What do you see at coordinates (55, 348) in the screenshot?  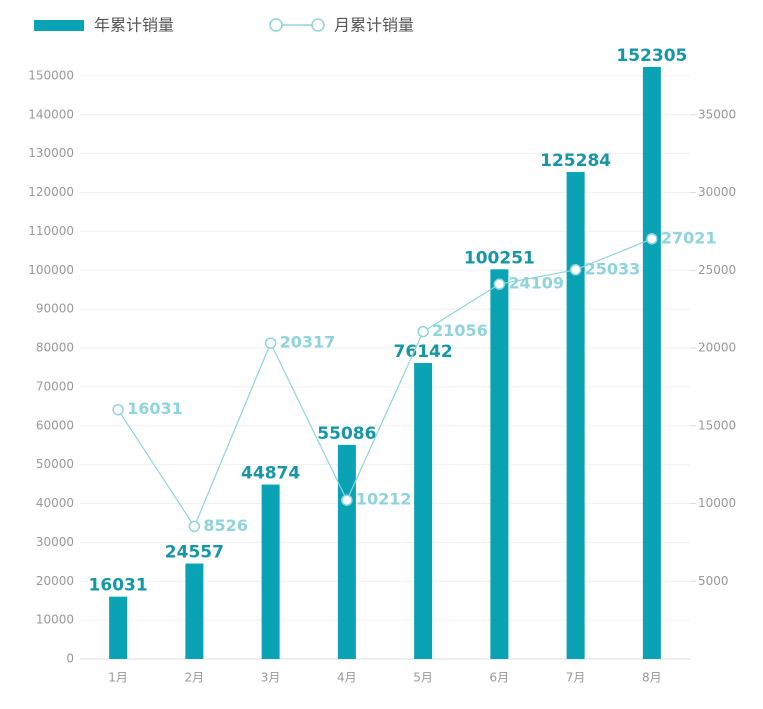 I see `y-tick-label: 80000` at bounding box center [55, 348].